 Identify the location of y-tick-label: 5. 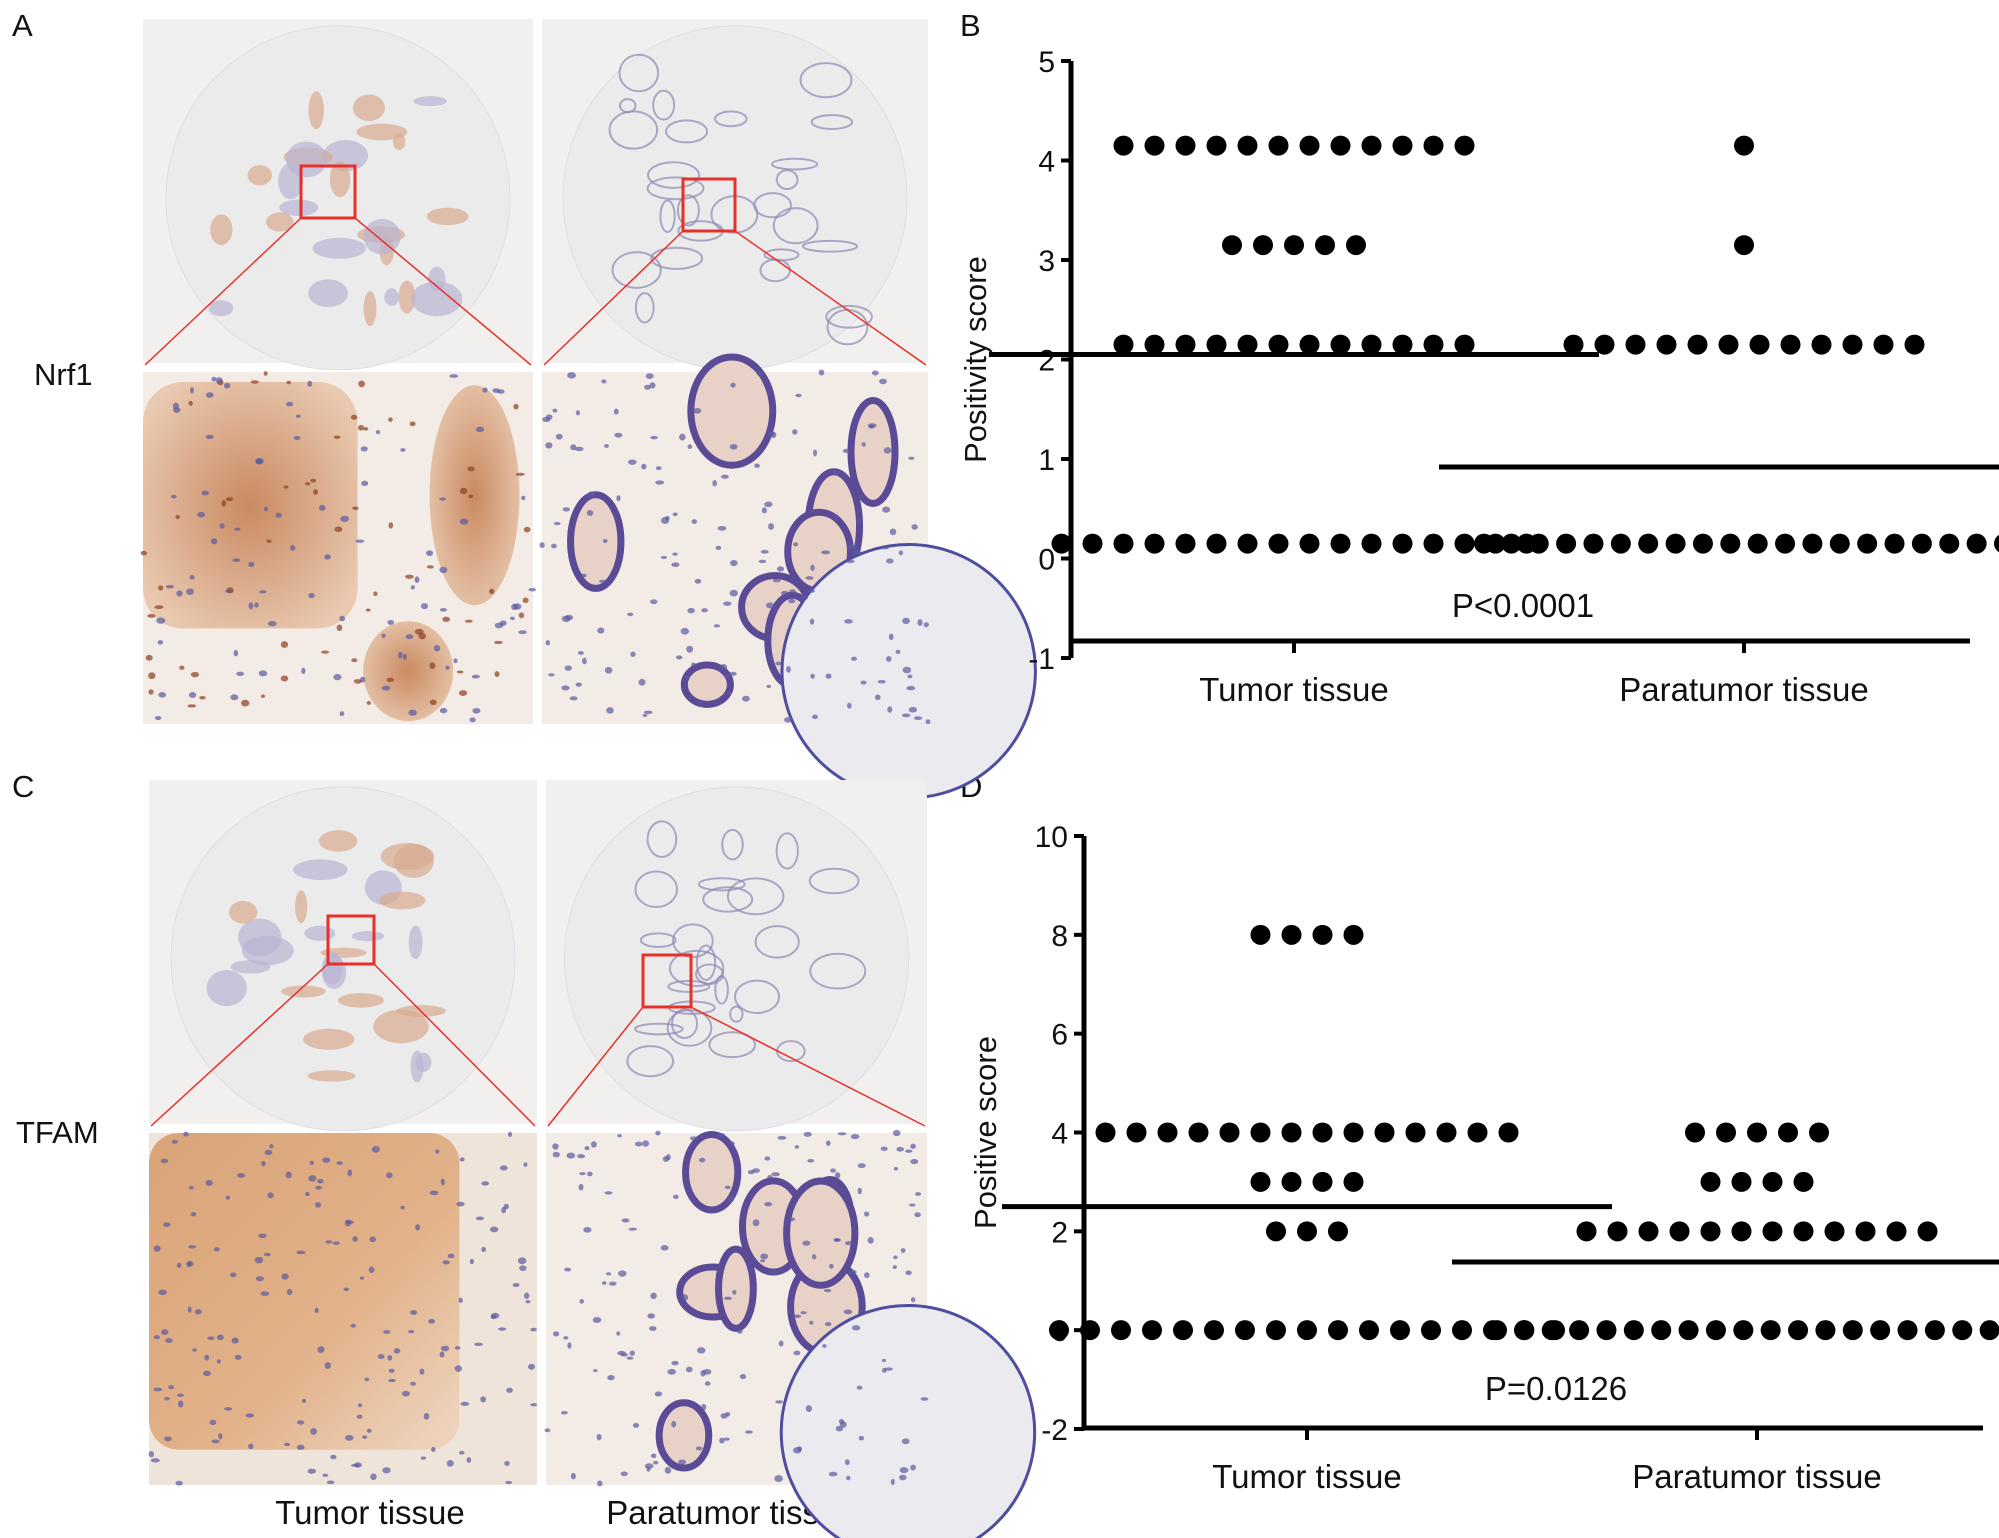
(1046, 62).